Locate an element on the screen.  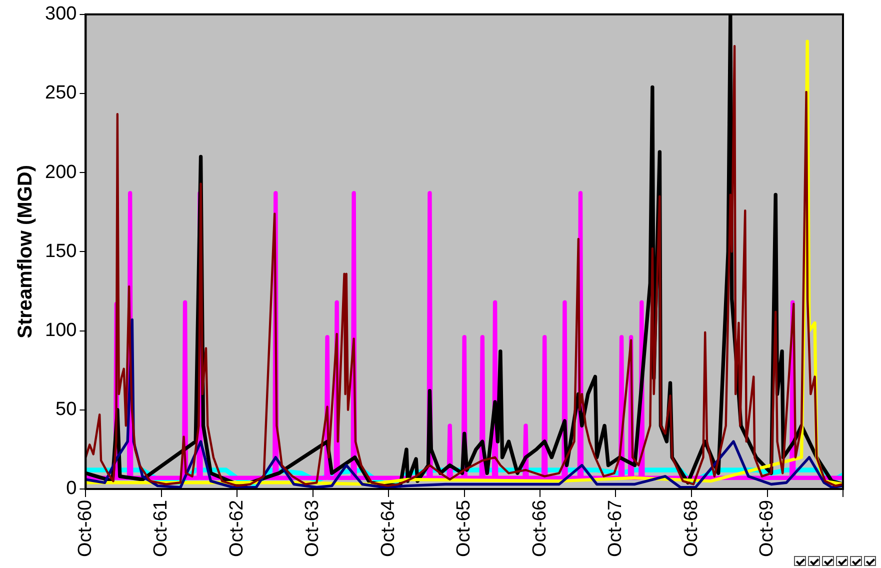
y-tick-label: 200 is located at coordinates (61, 172).